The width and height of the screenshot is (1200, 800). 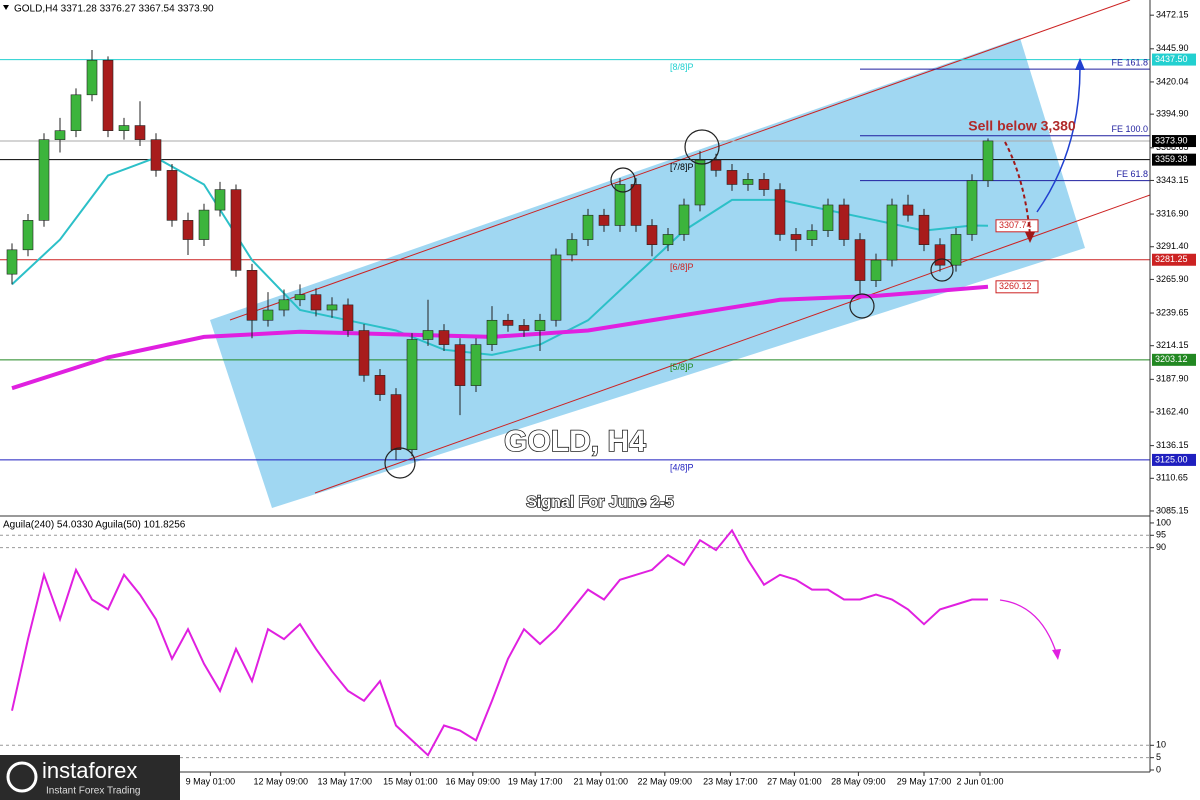 I want to click on x-tick-label: 13 May 17:00, so click(x=345, y=781).